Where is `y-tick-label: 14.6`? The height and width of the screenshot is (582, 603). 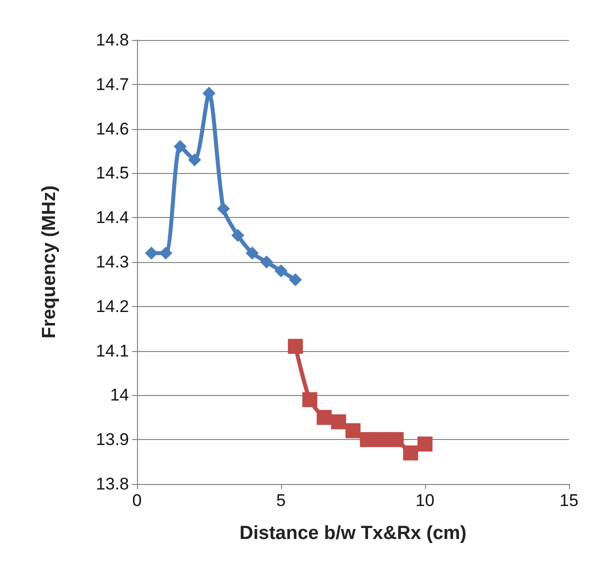 y-tick-label: 14.6 is located at coordinates (112, 128).